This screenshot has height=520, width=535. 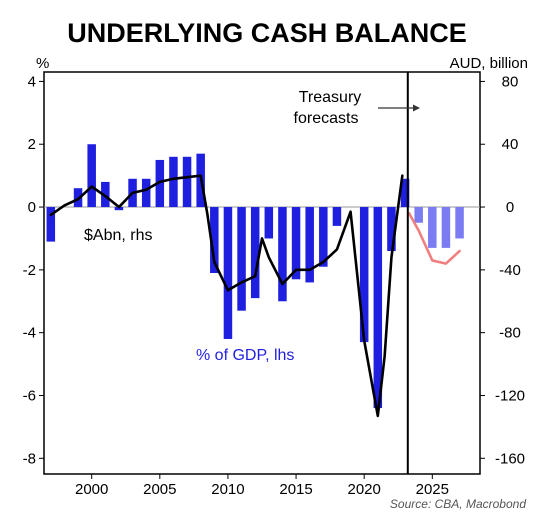 What do you see at coordinates (489, 63) in the screenshot?
I see `right-axis-unit: AUD, billion` at bounding box center [489, 63].